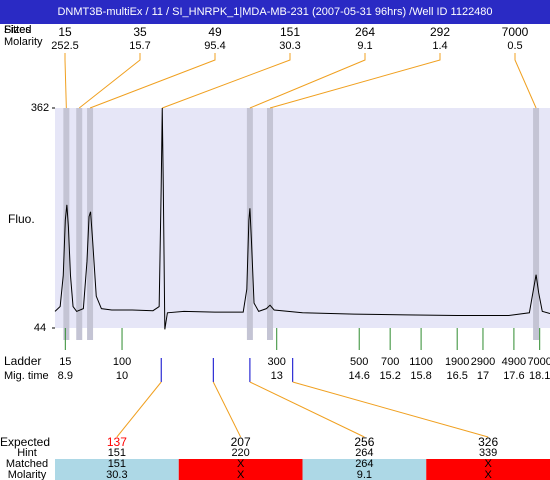 The image size is (550, 480). What do you see at coordinates (65, 376) in the screenshot?
I see `ladder-time: 8.9` at bounding box center [65, 376].